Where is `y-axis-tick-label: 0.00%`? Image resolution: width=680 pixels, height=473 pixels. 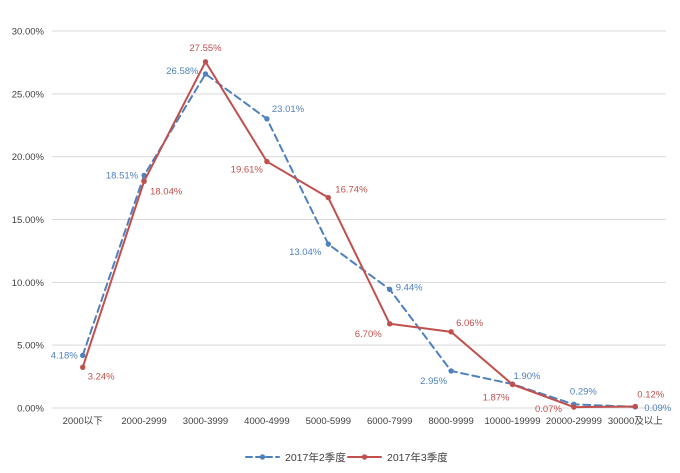 y-axis-tick-label: 0.00% is located at coordinates (30, 409).